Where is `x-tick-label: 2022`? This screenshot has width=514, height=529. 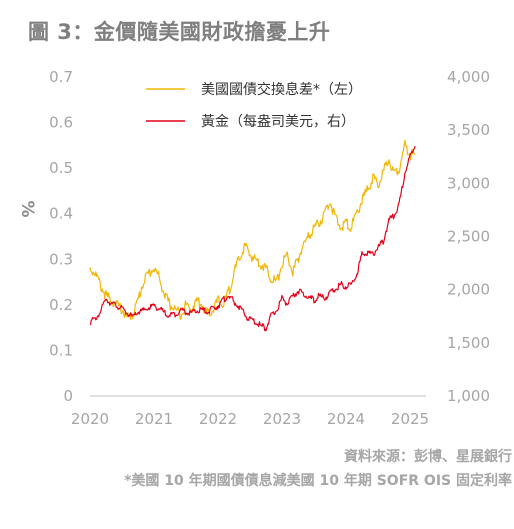 x-tick-label: 2022 is located at coordinates (218, 419).